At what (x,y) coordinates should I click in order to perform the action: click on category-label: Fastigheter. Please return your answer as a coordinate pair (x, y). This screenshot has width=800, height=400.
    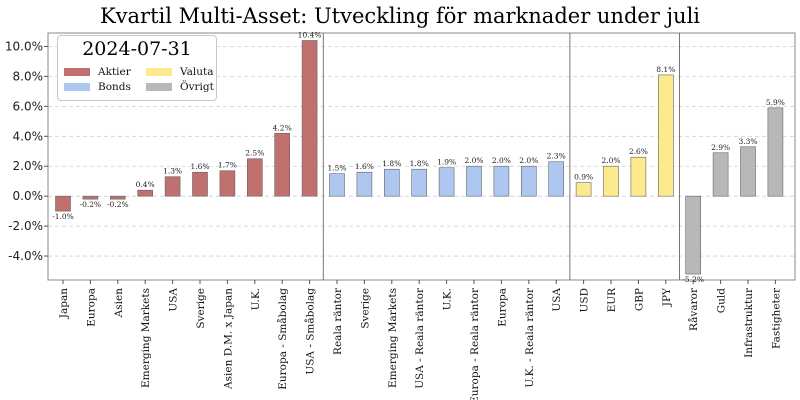
    Looking at the image, I should click on (776, 318).